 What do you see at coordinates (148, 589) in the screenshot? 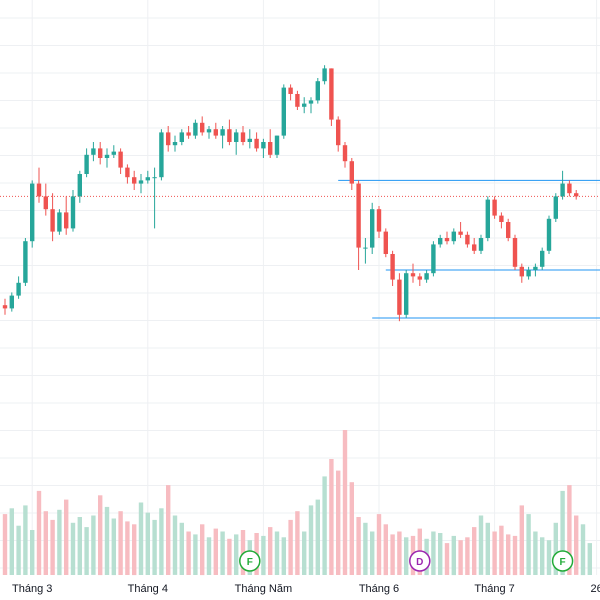
I see `x-tick-label: Tháng 4` at bounding box center [148, 589].